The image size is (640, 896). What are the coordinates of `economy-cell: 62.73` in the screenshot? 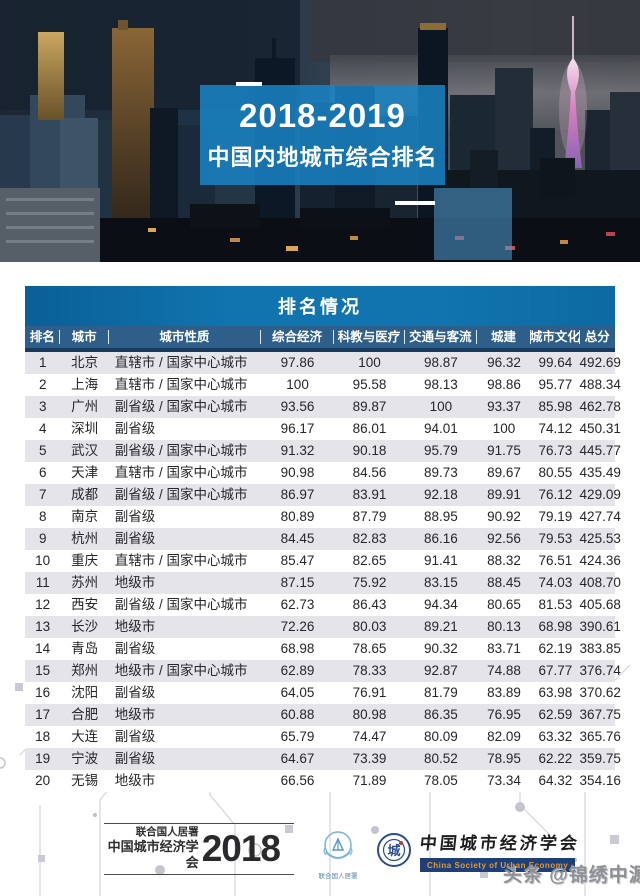 It's located at (297, 604).